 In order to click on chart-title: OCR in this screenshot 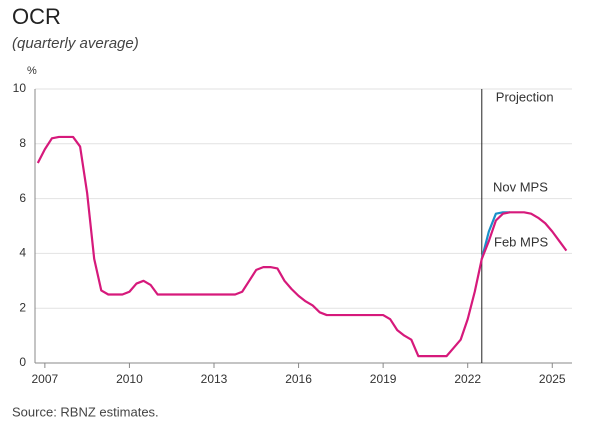, I will do `click(36, 16)`.